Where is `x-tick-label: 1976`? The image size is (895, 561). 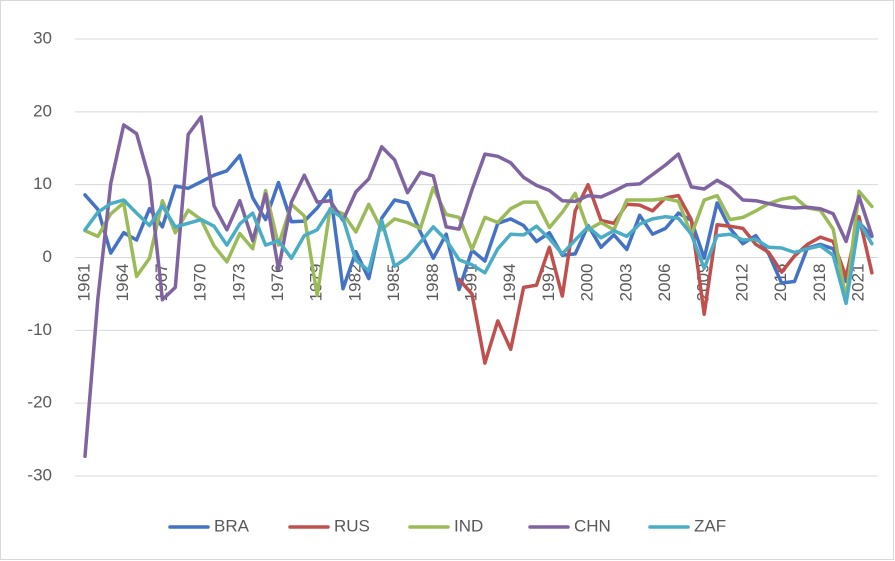
x-tick-label: 1976 is located at coordinates (277, 283).